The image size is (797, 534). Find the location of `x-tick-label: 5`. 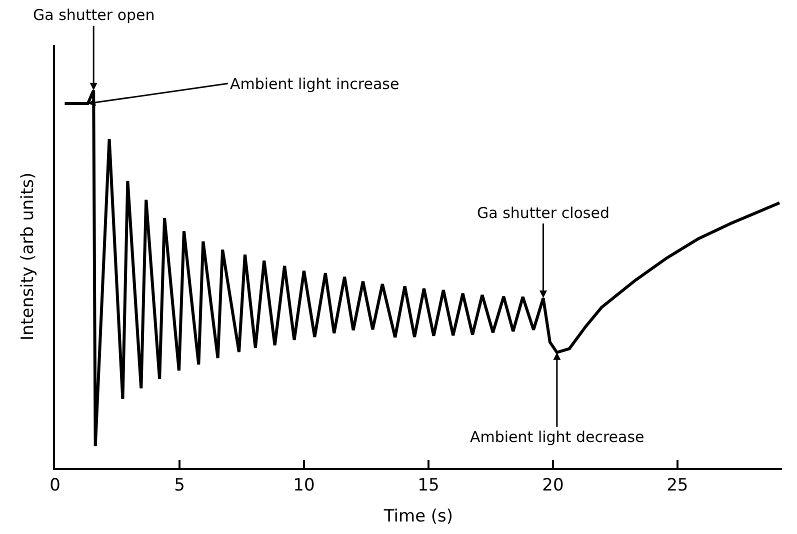

x-tick-label: 5 is located at coordinates (179, 485).